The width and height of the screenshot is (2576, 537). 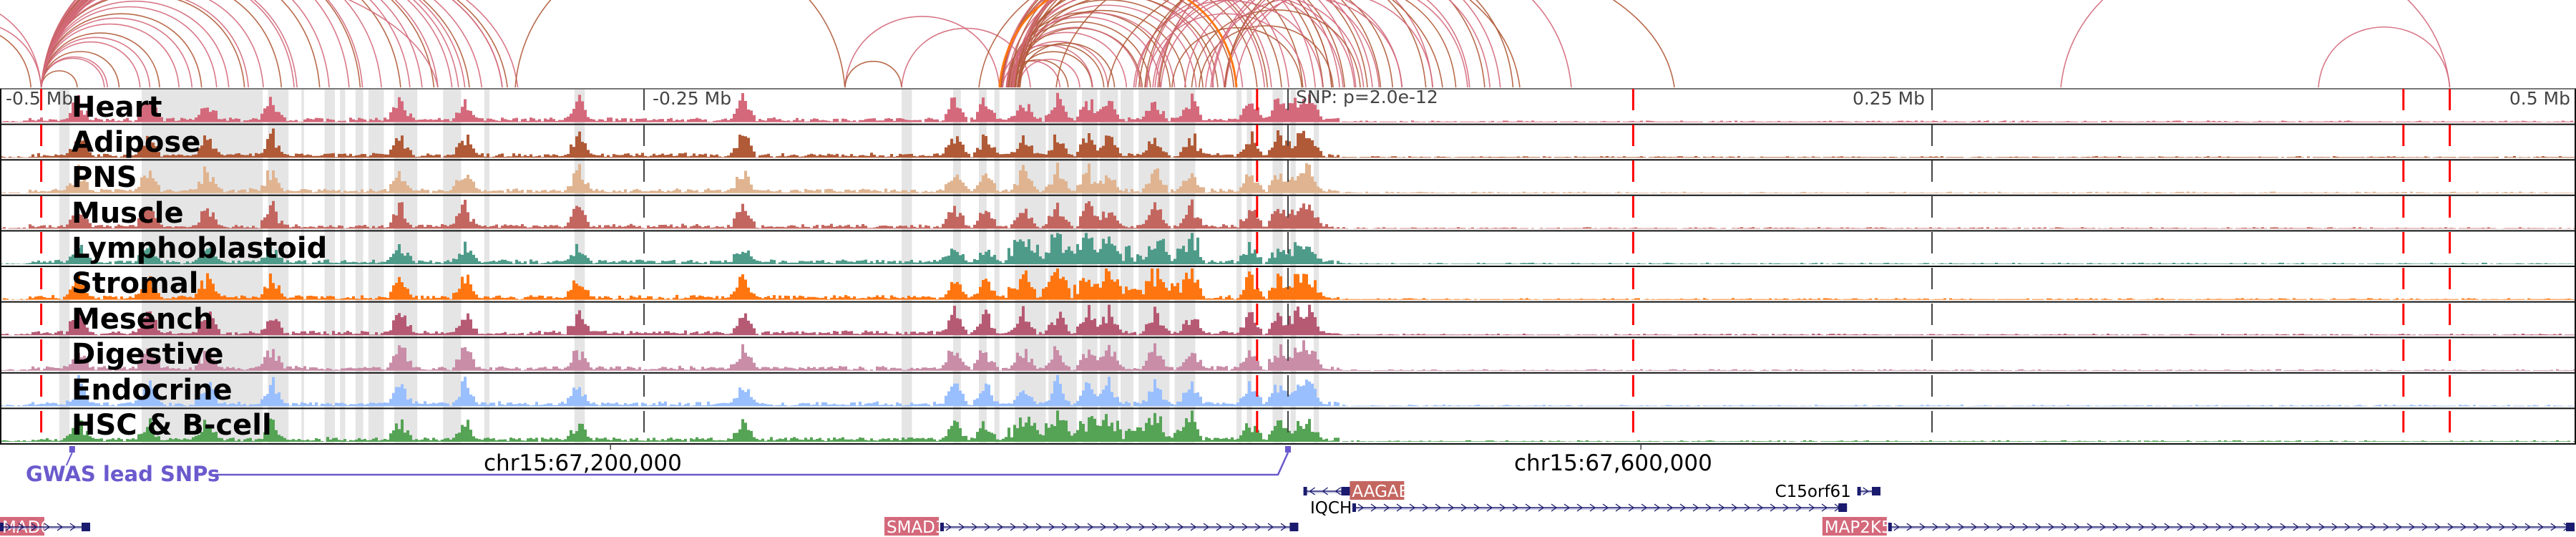 What do you see at coordinates (135, 283) in the screenshot?
I see `track-label-stromal: Stromal` at bounding box center [135, 283].